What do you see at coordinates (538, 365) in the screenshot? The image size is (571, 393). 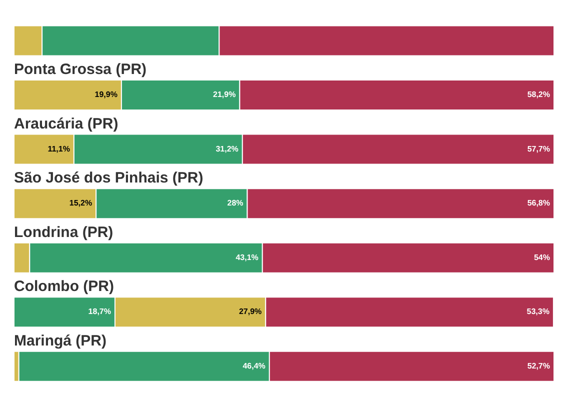 I see `data-label: 52,7%` at bounding box center [538, 365].